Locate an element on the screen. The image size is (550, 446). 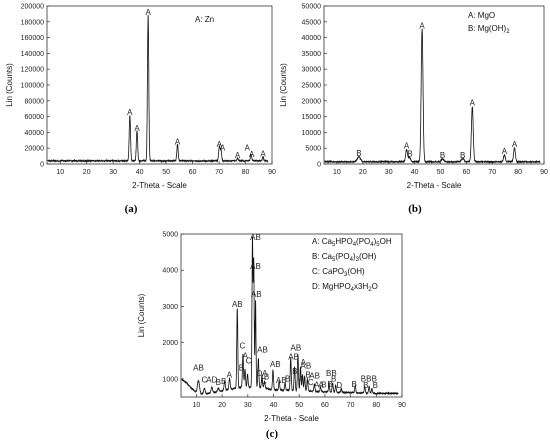
panel-label: (b) is located at coordinates (415, 209).